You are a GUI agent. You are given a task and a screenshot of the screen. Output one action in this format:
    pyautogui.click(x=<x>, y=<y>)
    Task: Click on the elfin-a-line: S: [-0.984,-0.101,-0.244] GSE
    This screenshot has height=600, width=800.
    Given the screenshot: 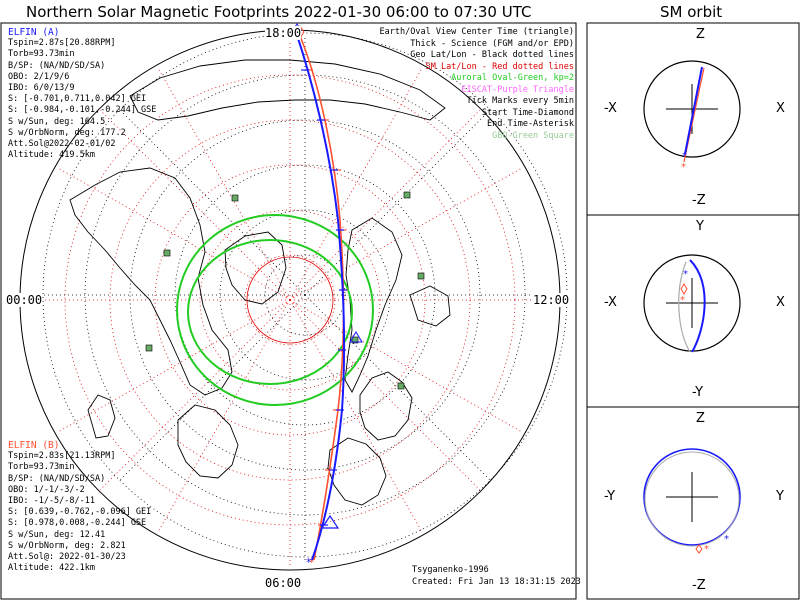 What is the action you would take?
    pyautogui.click(x=82, y=110)
    